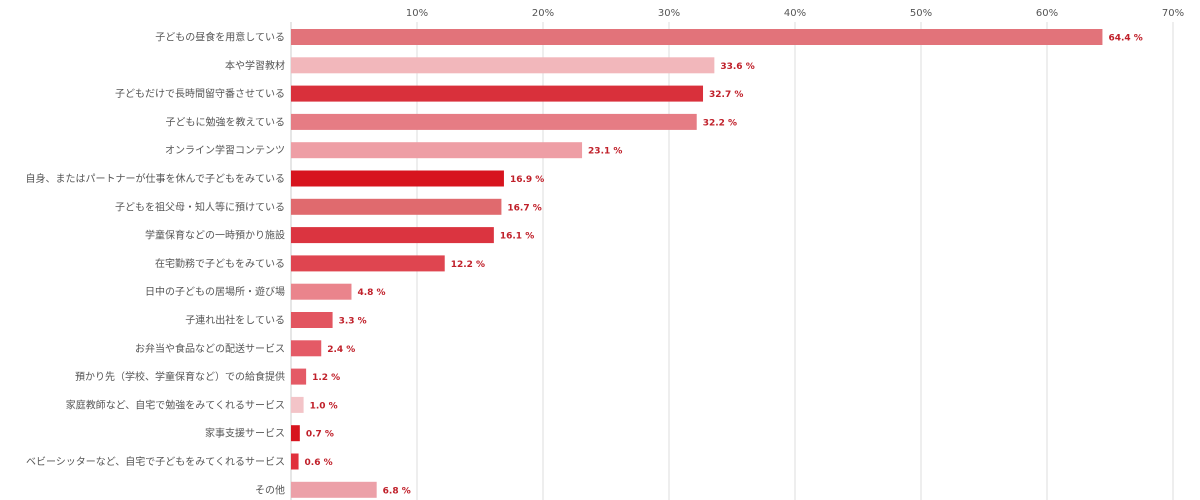 This screenshot has height=500, width=1200. I want to click on category-label: 学童保育などの一時預かり施設, so click(215, 235).